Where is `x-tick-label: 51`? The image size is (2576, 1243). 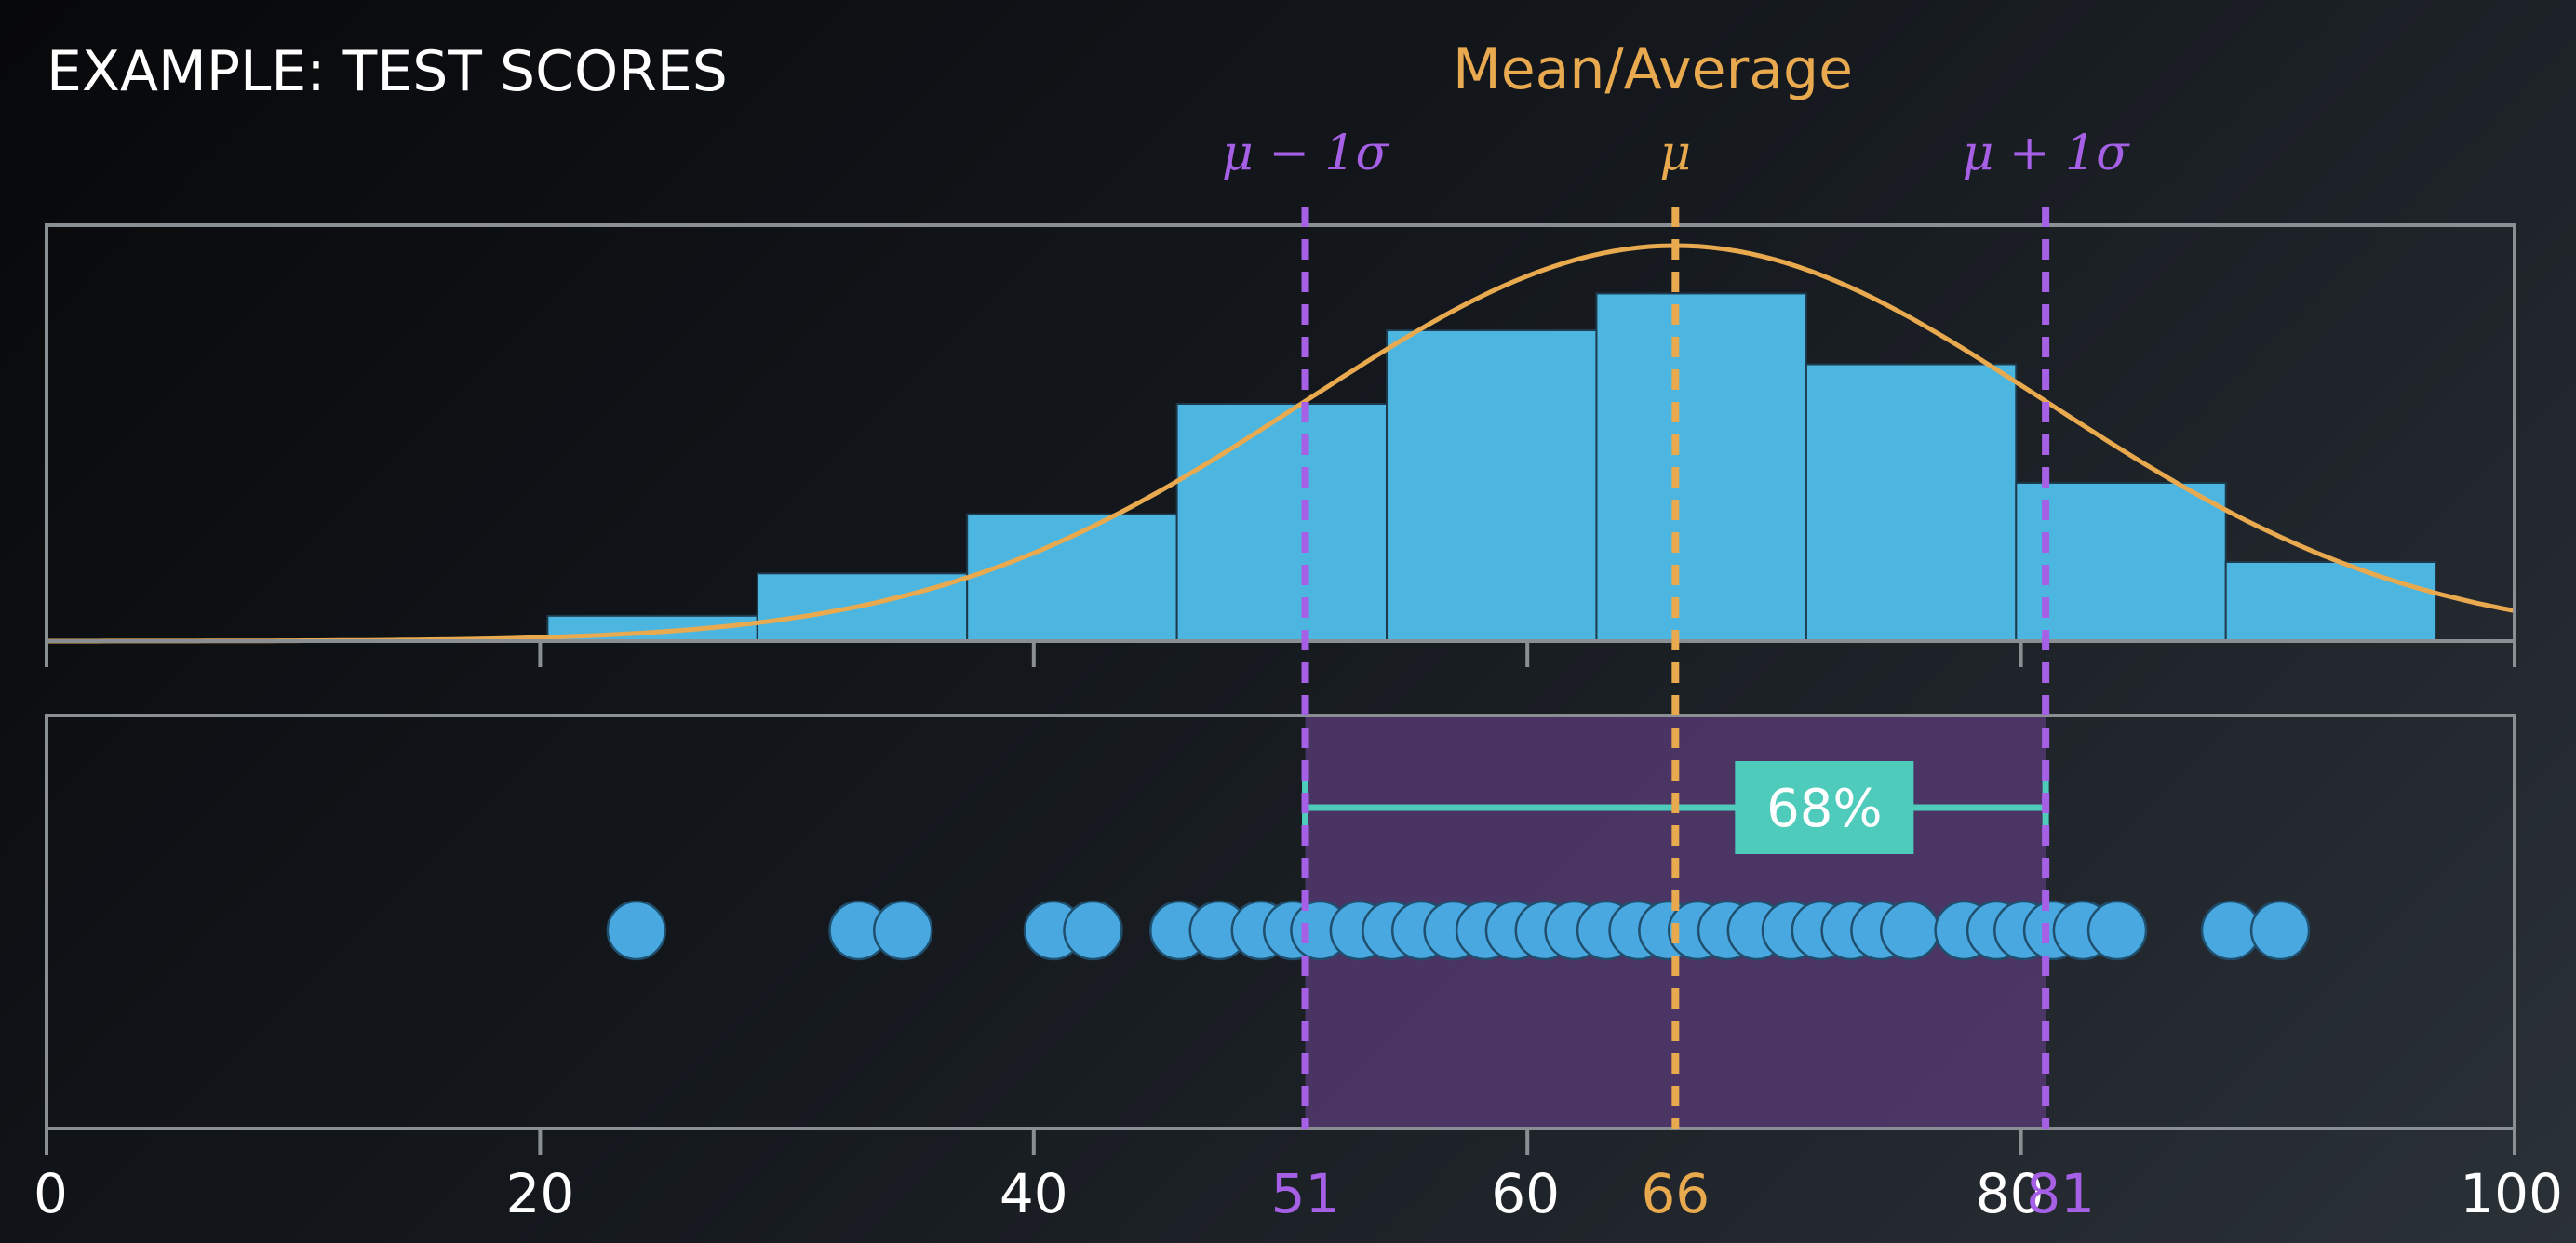 x-tick-label: 51 is located at coordinates (1305, 1193).